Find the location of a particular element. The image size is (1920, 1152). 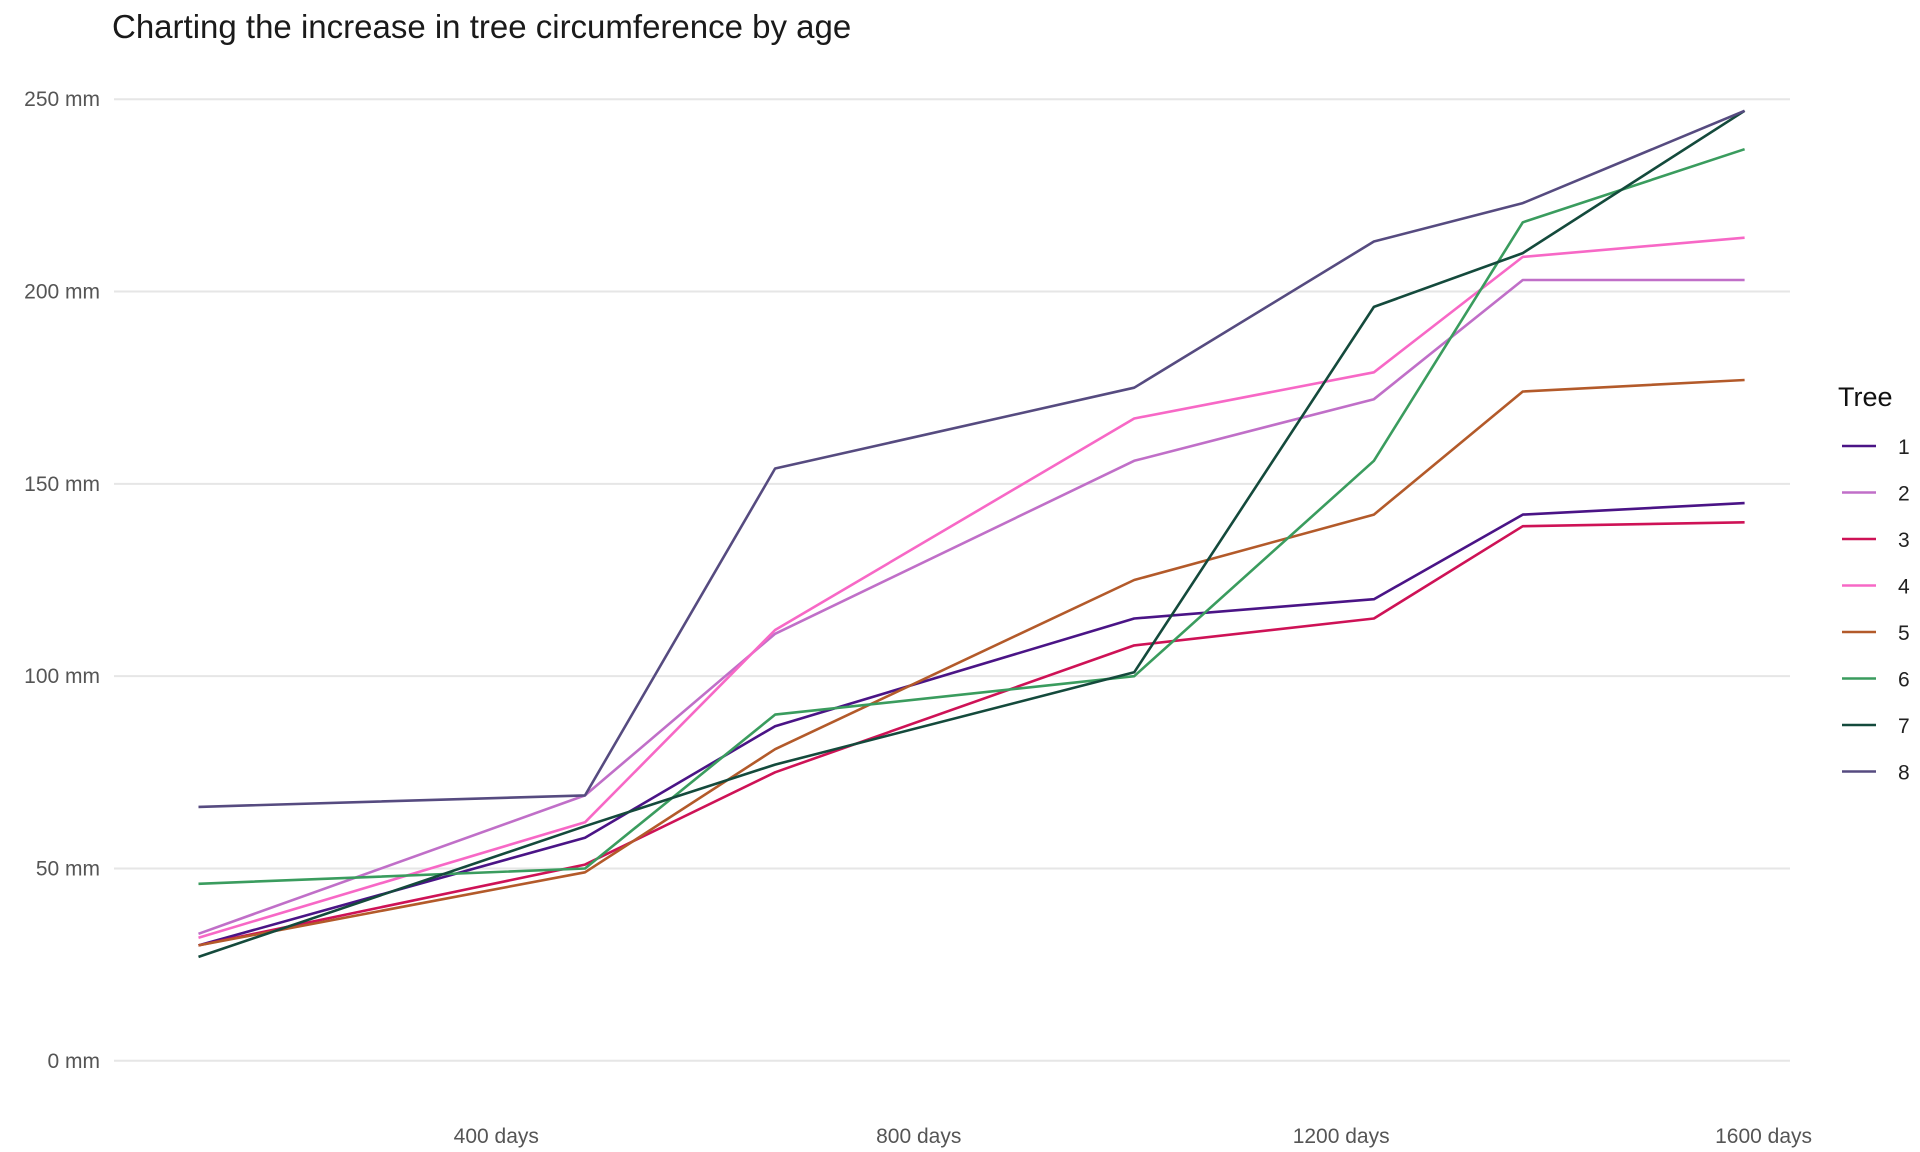

legend: Tree 1 2 3 4 5 6 7 8 is located at coordinates (1874, 583).